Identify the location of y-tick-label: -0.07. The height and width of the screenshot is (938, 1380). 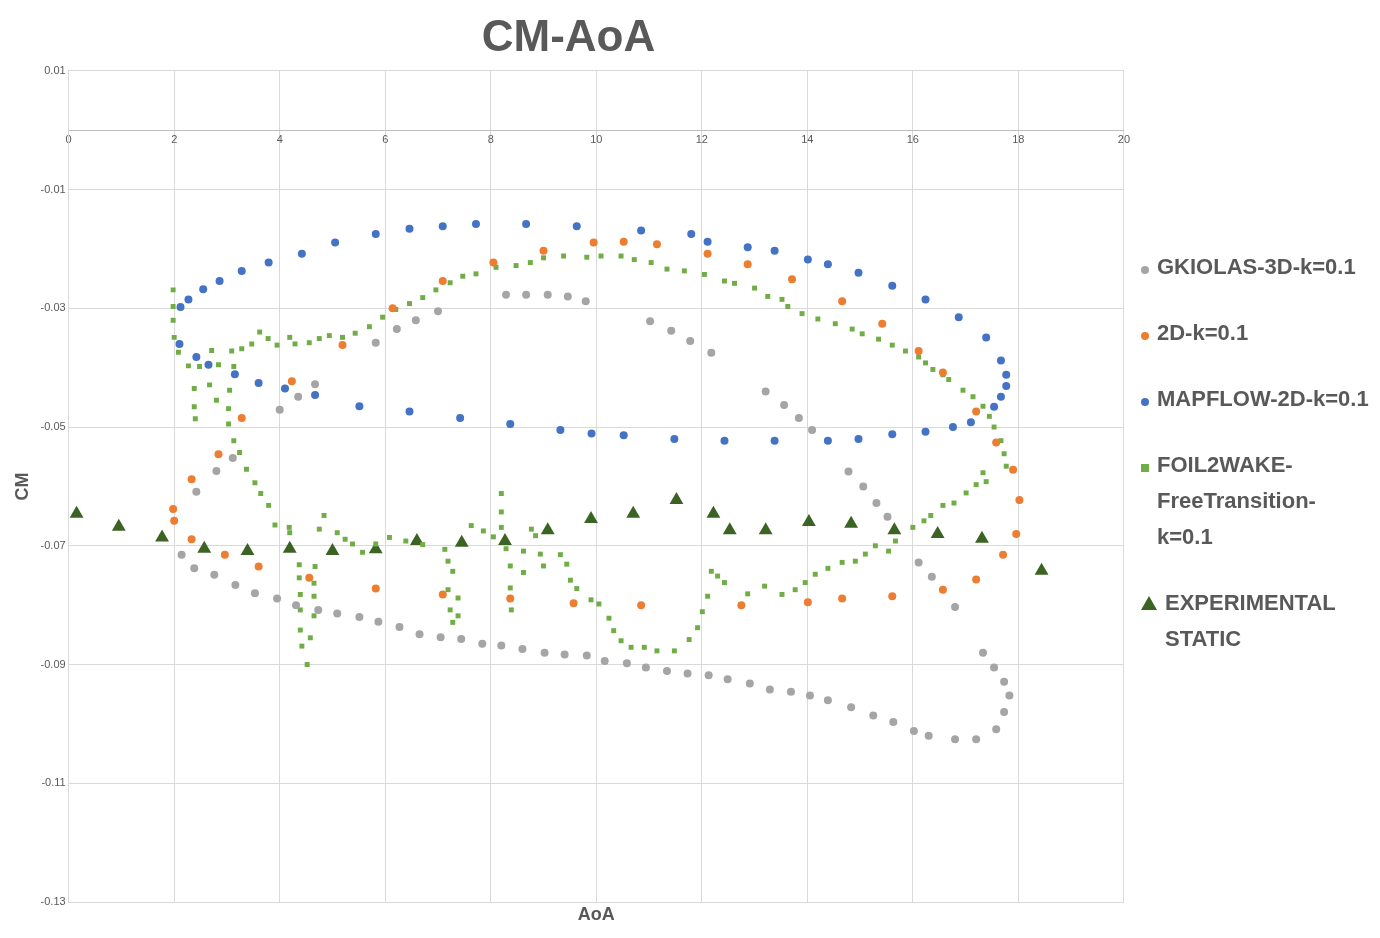
(53, 544).